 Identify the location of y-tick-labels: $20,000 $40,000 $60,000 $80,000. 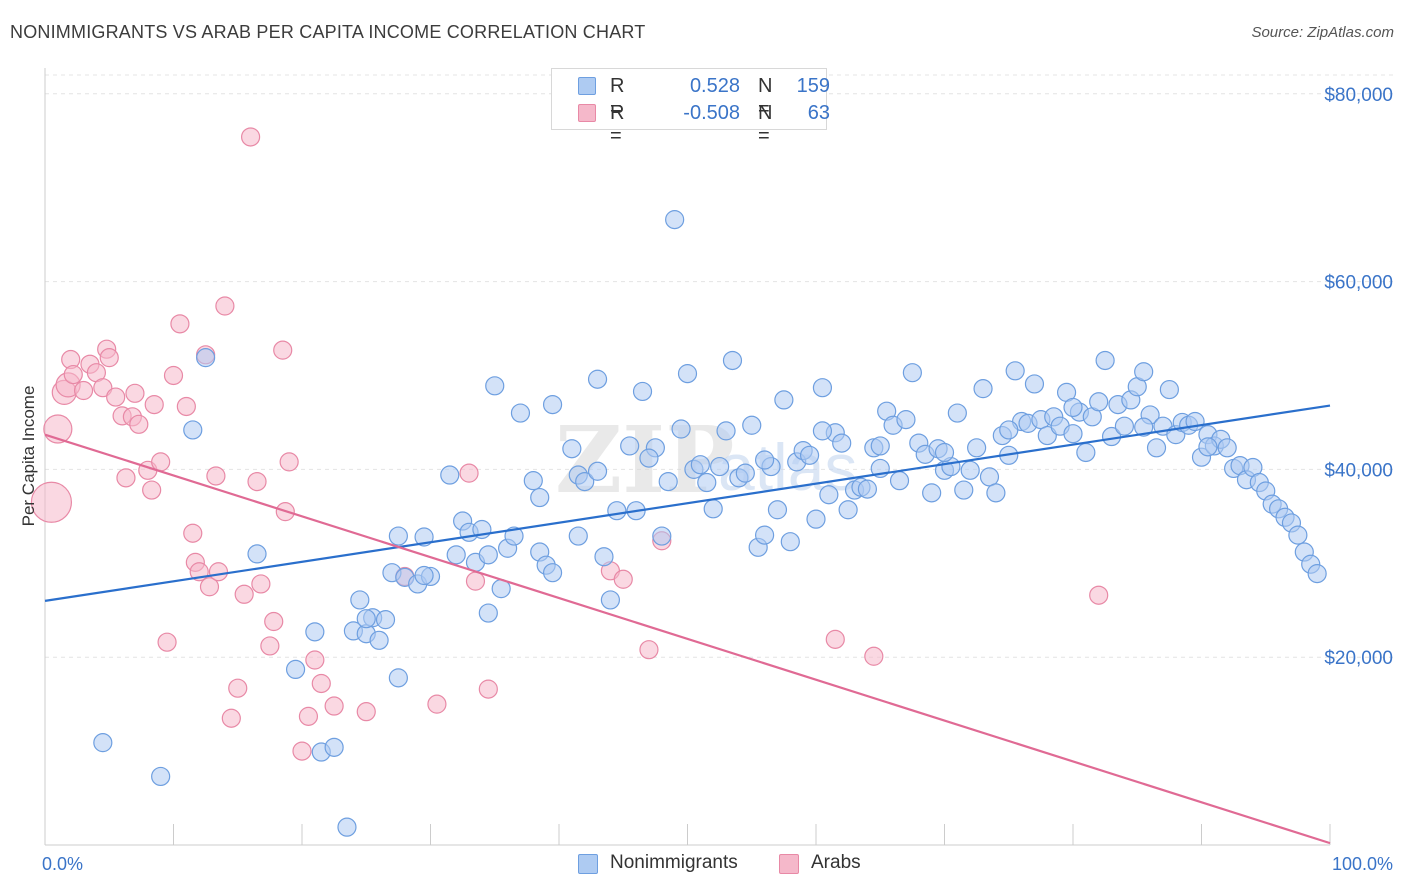
(1358, 377).